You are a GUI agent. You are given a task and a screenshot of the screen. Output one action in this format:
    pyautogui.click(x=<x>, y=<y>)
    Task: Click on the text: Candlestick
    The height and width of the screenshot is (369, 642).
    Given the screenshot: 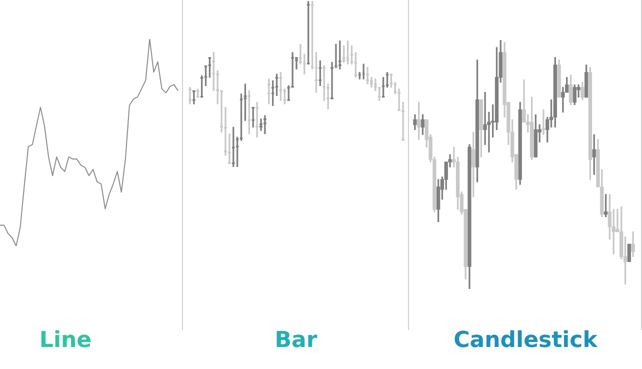 What is the action you would take?
    pyautogui.click(x=525, y=340)
    